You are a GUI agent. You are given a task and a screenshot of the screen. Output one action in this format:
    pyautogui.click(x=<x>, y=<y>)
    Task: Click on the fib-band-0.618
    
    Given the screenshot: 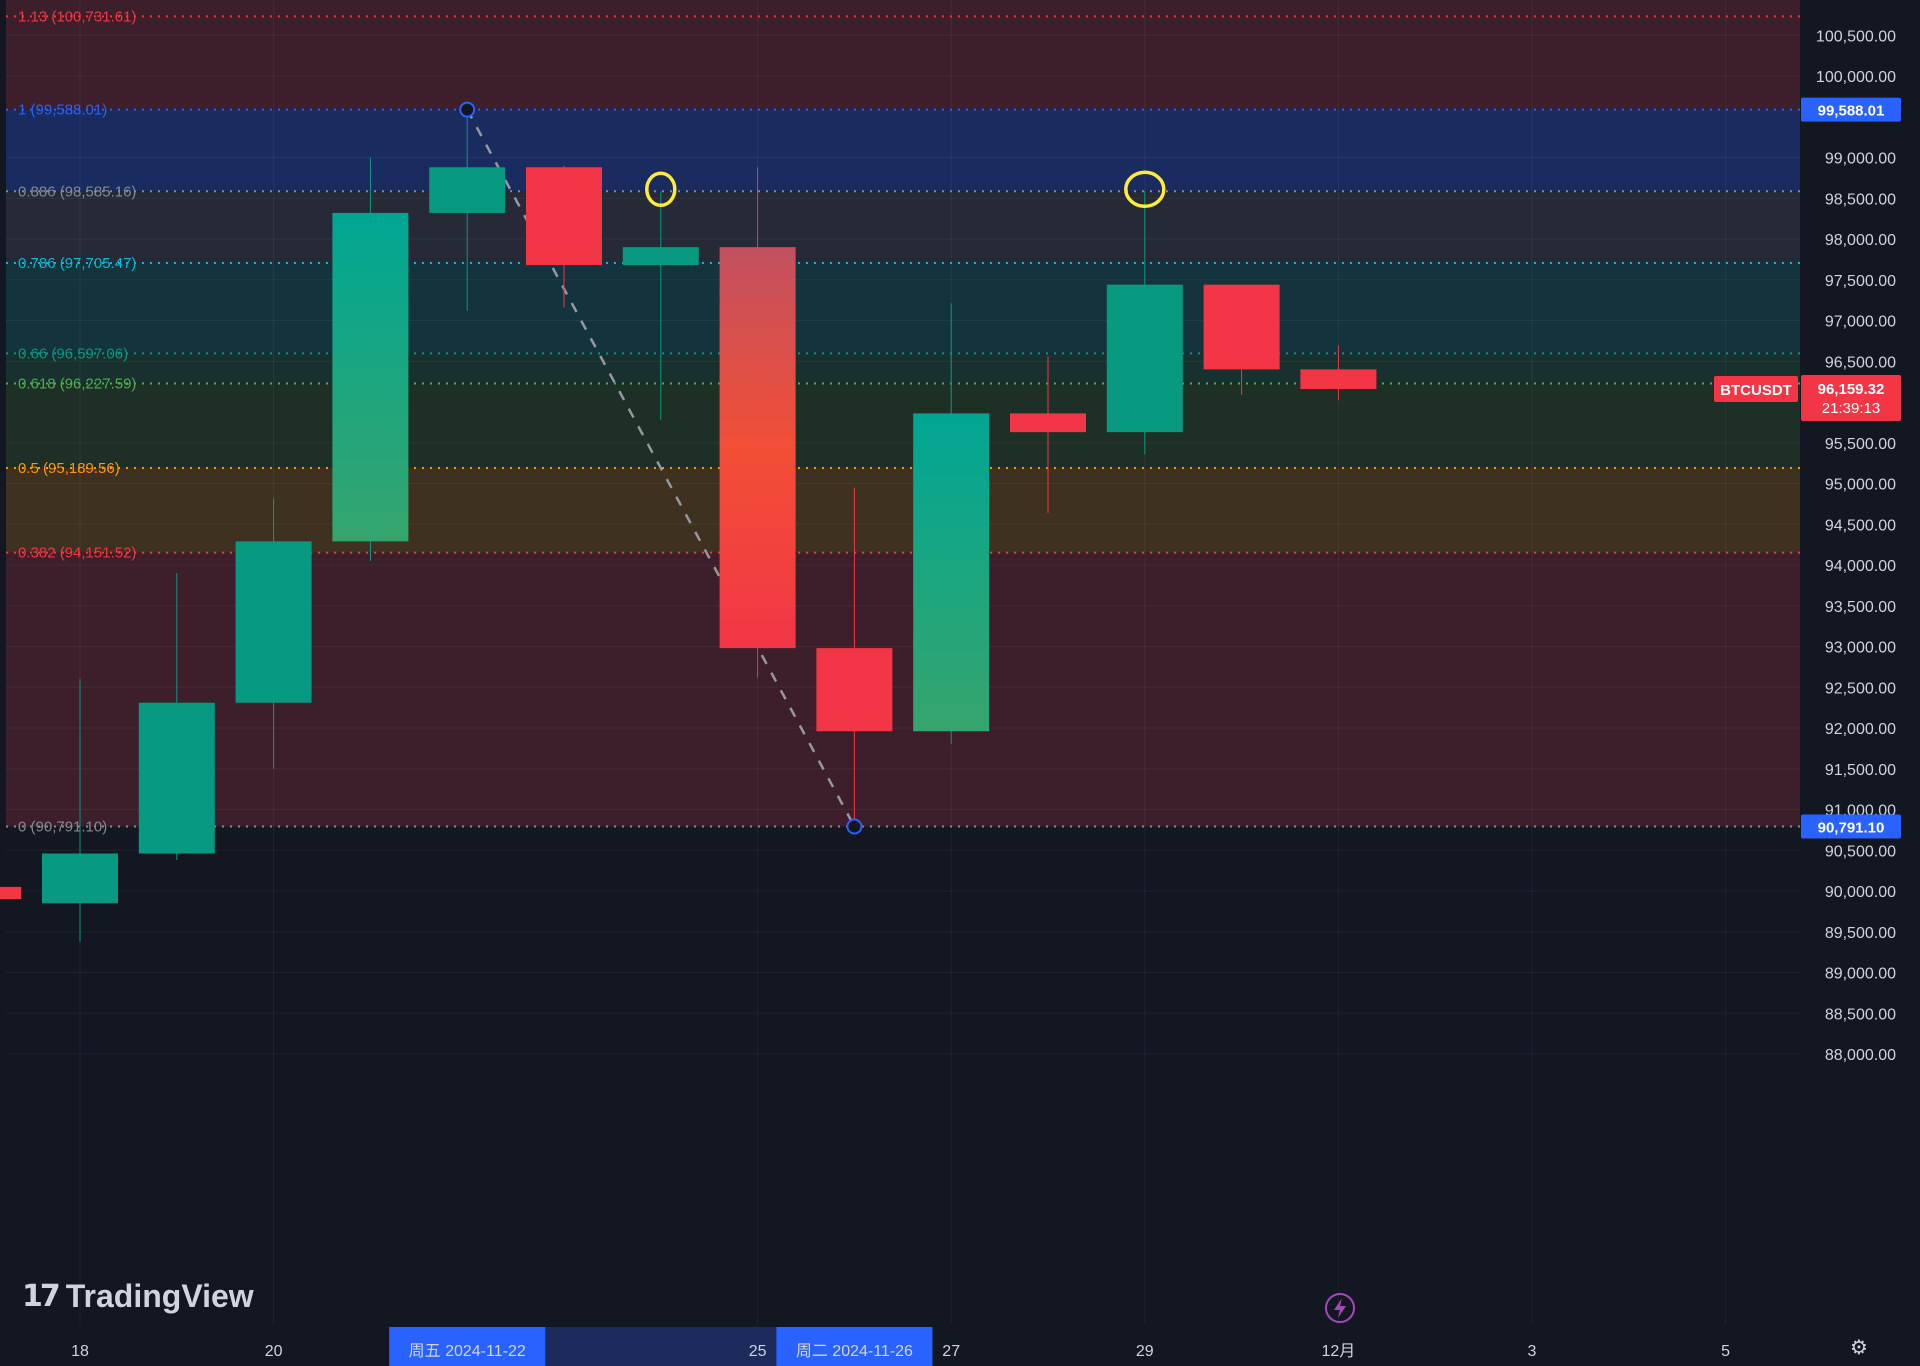 What is the action you would take?
    pyautogui.click(x=903, y=426)
    